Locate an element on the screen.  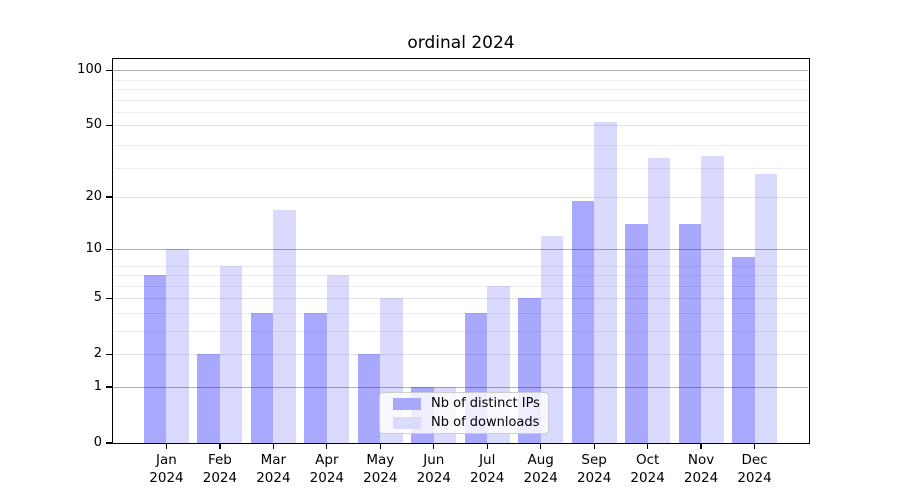
x-tick-label-5: Jun 2024 is located at coordinates (433, 469).